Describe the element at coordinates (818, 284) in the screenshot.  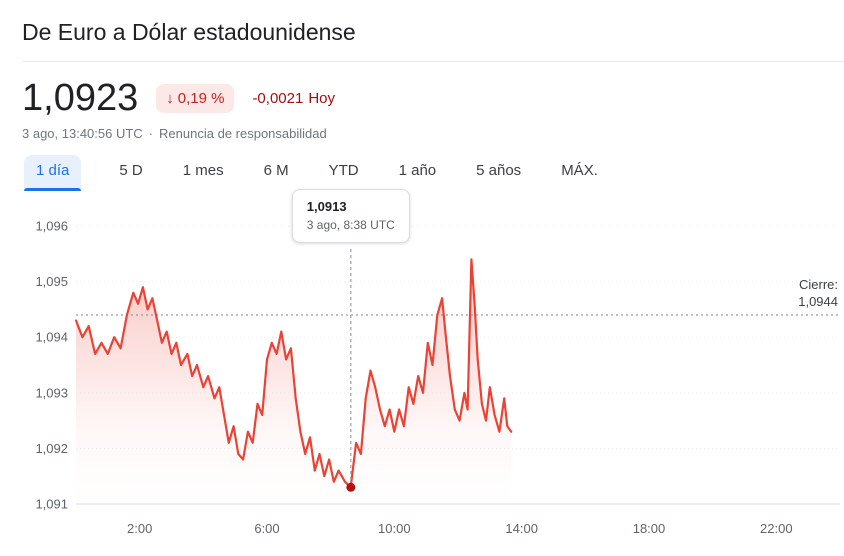
I see `previous-close-label: Cierre:` at that location.